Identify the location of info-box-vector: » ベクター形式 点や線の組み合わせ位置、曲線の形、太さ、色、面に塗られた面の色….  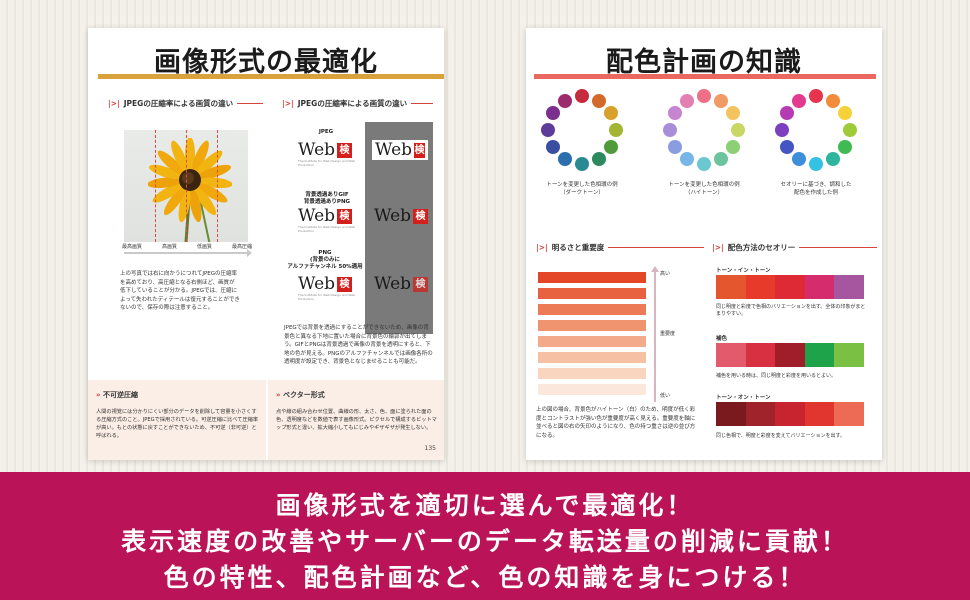
(356, 420).